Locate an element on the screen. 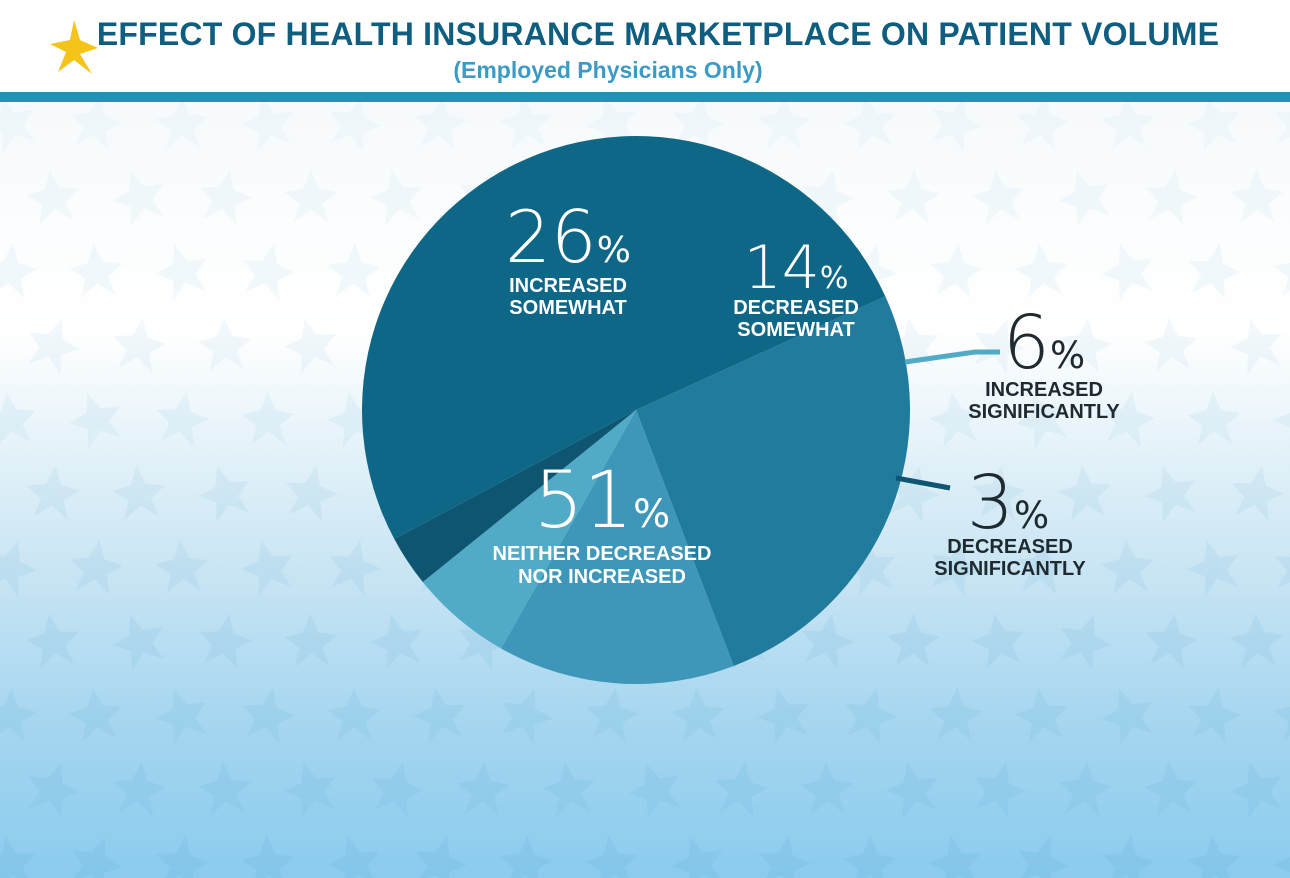  slice-category-label: INCREASED is located at coordinates (1044, 390).